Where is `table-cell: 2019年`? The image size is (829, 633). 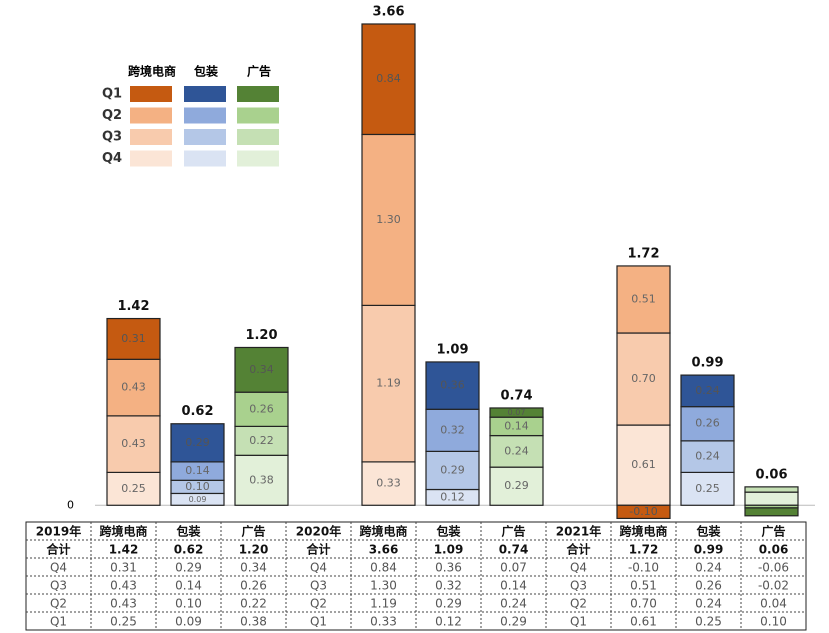
table-cell: 2019年 is located at coordinates (58, 531).